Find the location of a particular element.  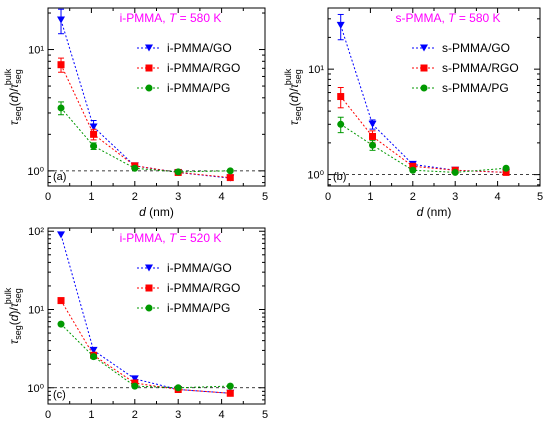

panel-tag: (a) is located at coordinates (59, 177).